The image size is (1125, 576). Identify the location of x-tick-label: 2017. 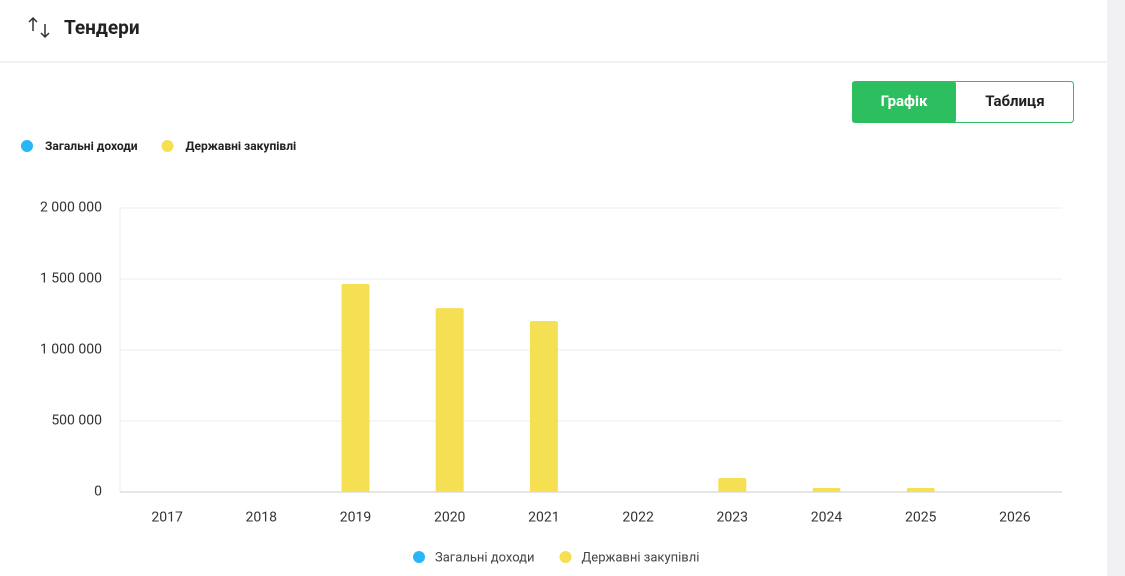
(167, 518).